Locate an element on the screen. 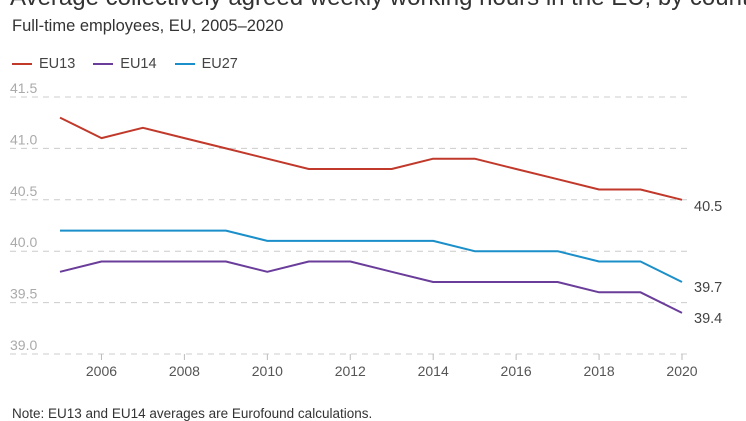 The width and height of the screenshot is (746, 421). y-tick-label: 40.0 is located at coordinates (23, 242).